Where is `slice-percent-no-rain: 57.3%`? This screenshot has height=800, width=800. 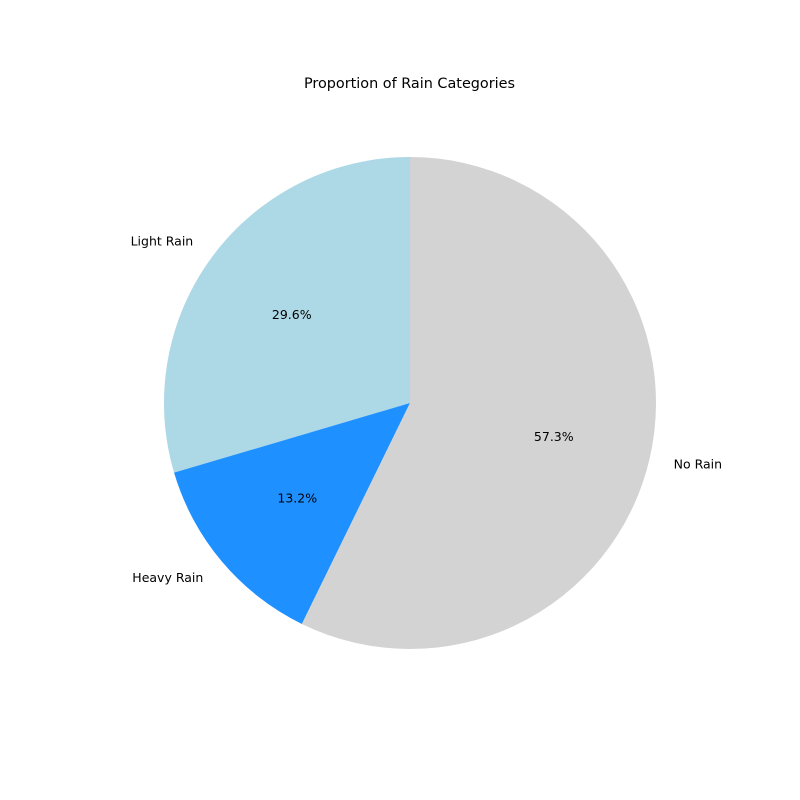 slice-percent-no-rain: 57.3% is located at coordinates (554, 436).